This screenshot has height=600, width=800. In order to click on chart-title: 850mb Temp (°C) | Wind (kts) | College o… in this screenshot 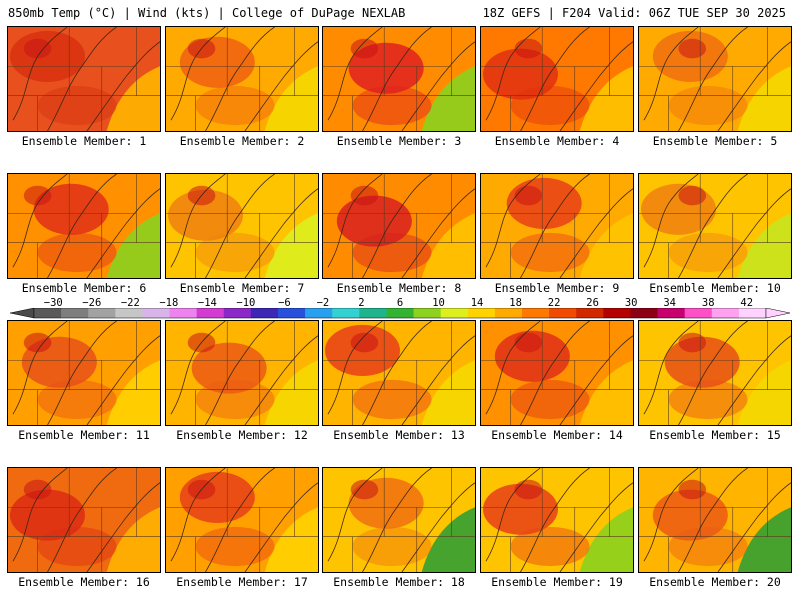, I will do `click(207, 13)`.